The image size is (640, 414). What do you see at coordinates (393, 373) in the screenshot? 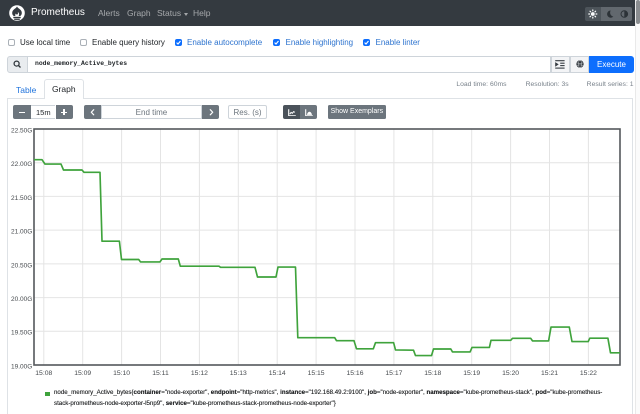
I see `svg-text: 15:17` at bounding box center [393, 373].